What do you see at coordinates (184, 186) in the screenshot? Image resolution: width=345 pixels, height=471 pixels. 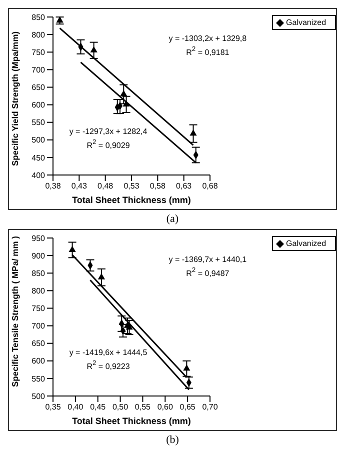 I see `x-tick-label: 0,63` at bounding box center [184, 186].